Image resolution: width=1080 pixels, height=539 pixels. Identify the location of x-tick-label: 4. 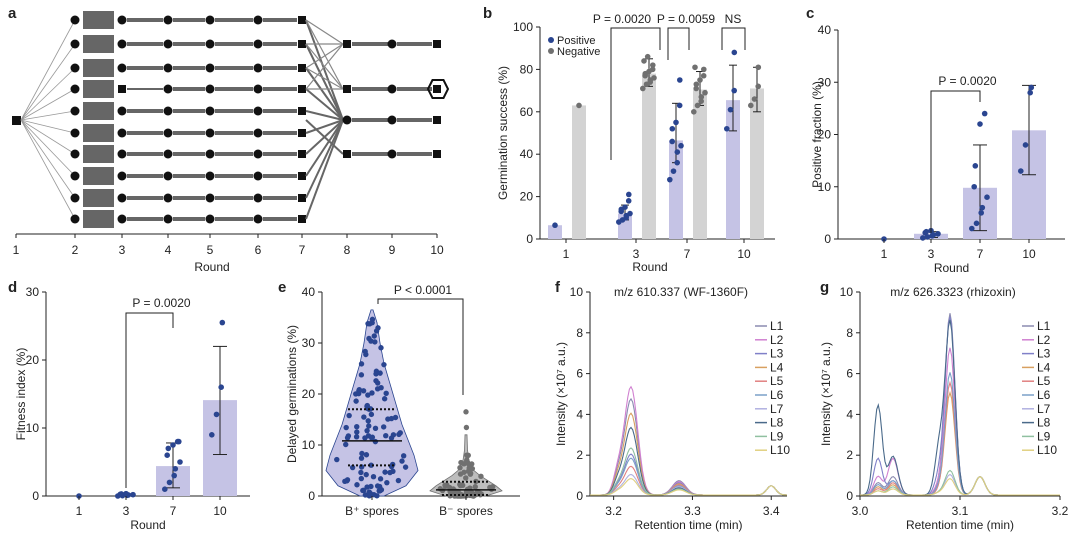
(168, 250).